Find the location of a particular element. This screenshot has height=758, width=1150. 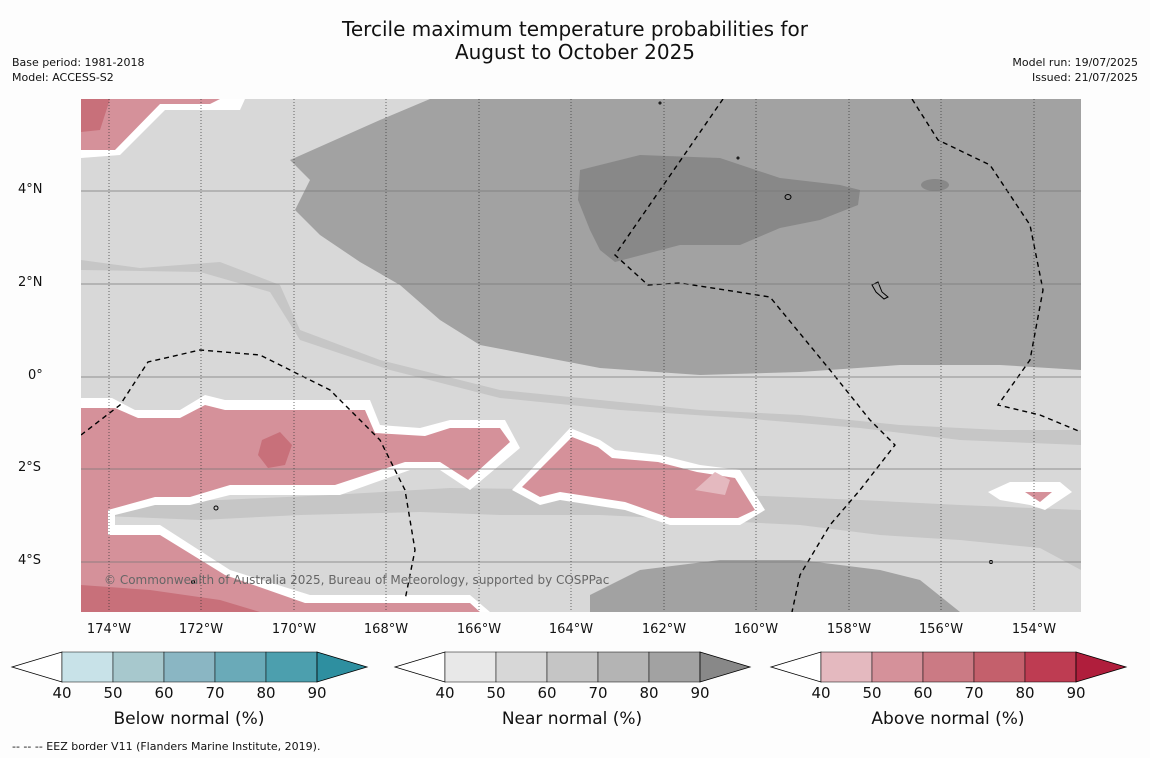

colorbar-above is located at coordinates (948, 667).